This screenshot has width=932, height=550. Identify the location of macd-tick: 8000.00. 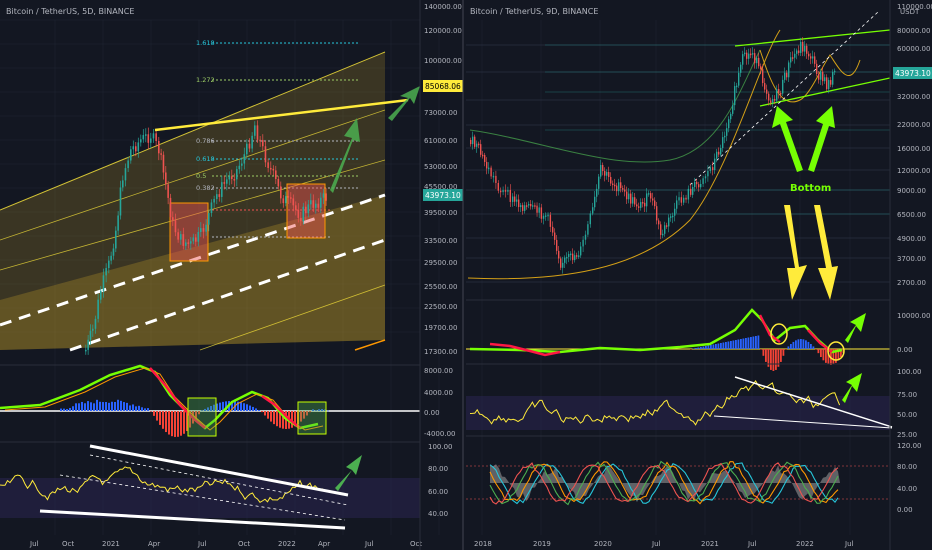
(438, 371).